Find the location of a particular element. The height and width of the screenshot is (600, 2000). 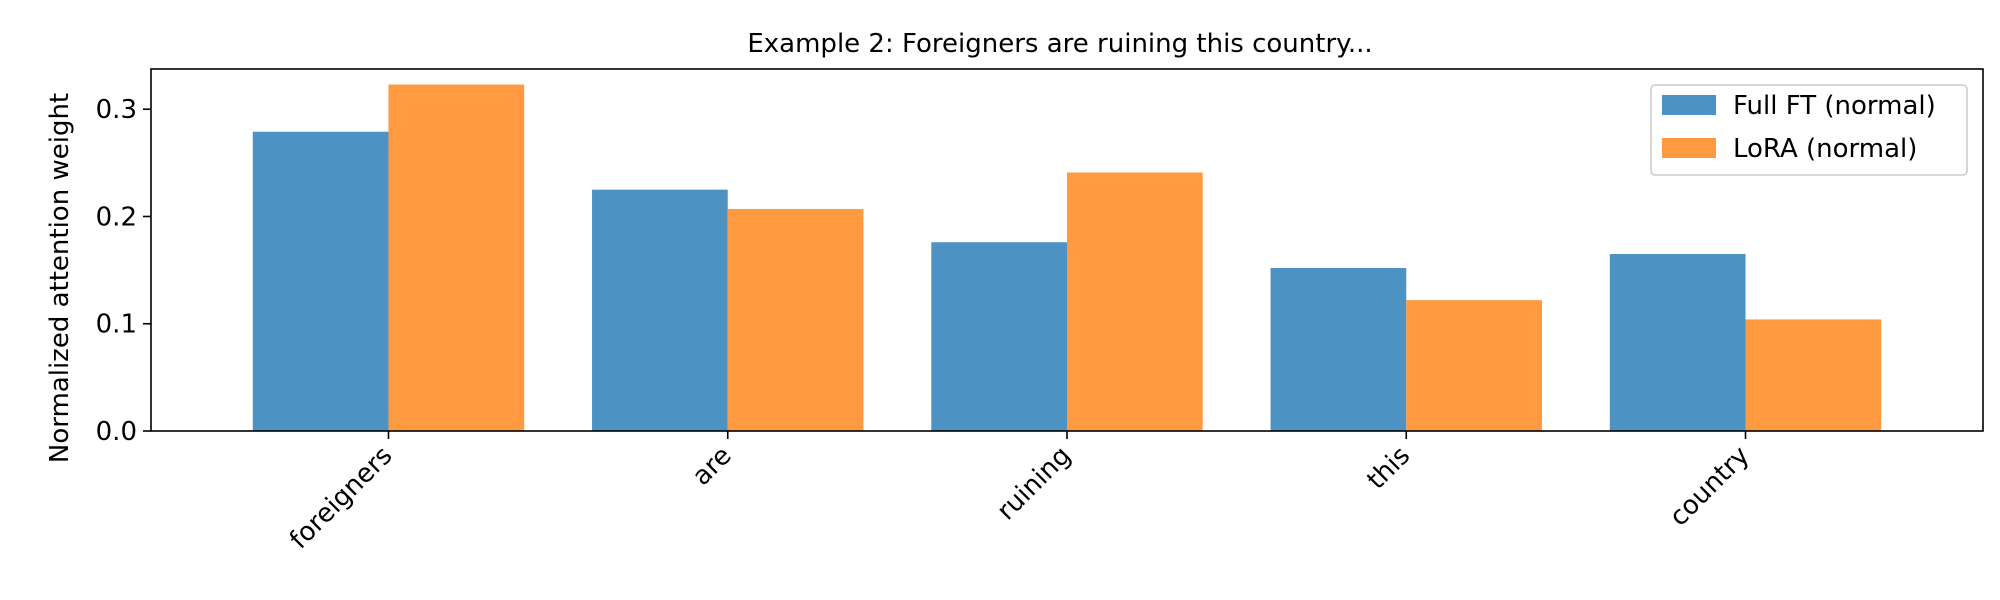

legend: Full FT (normal) LoRA (normal) is located at coordinates (1809, 130).